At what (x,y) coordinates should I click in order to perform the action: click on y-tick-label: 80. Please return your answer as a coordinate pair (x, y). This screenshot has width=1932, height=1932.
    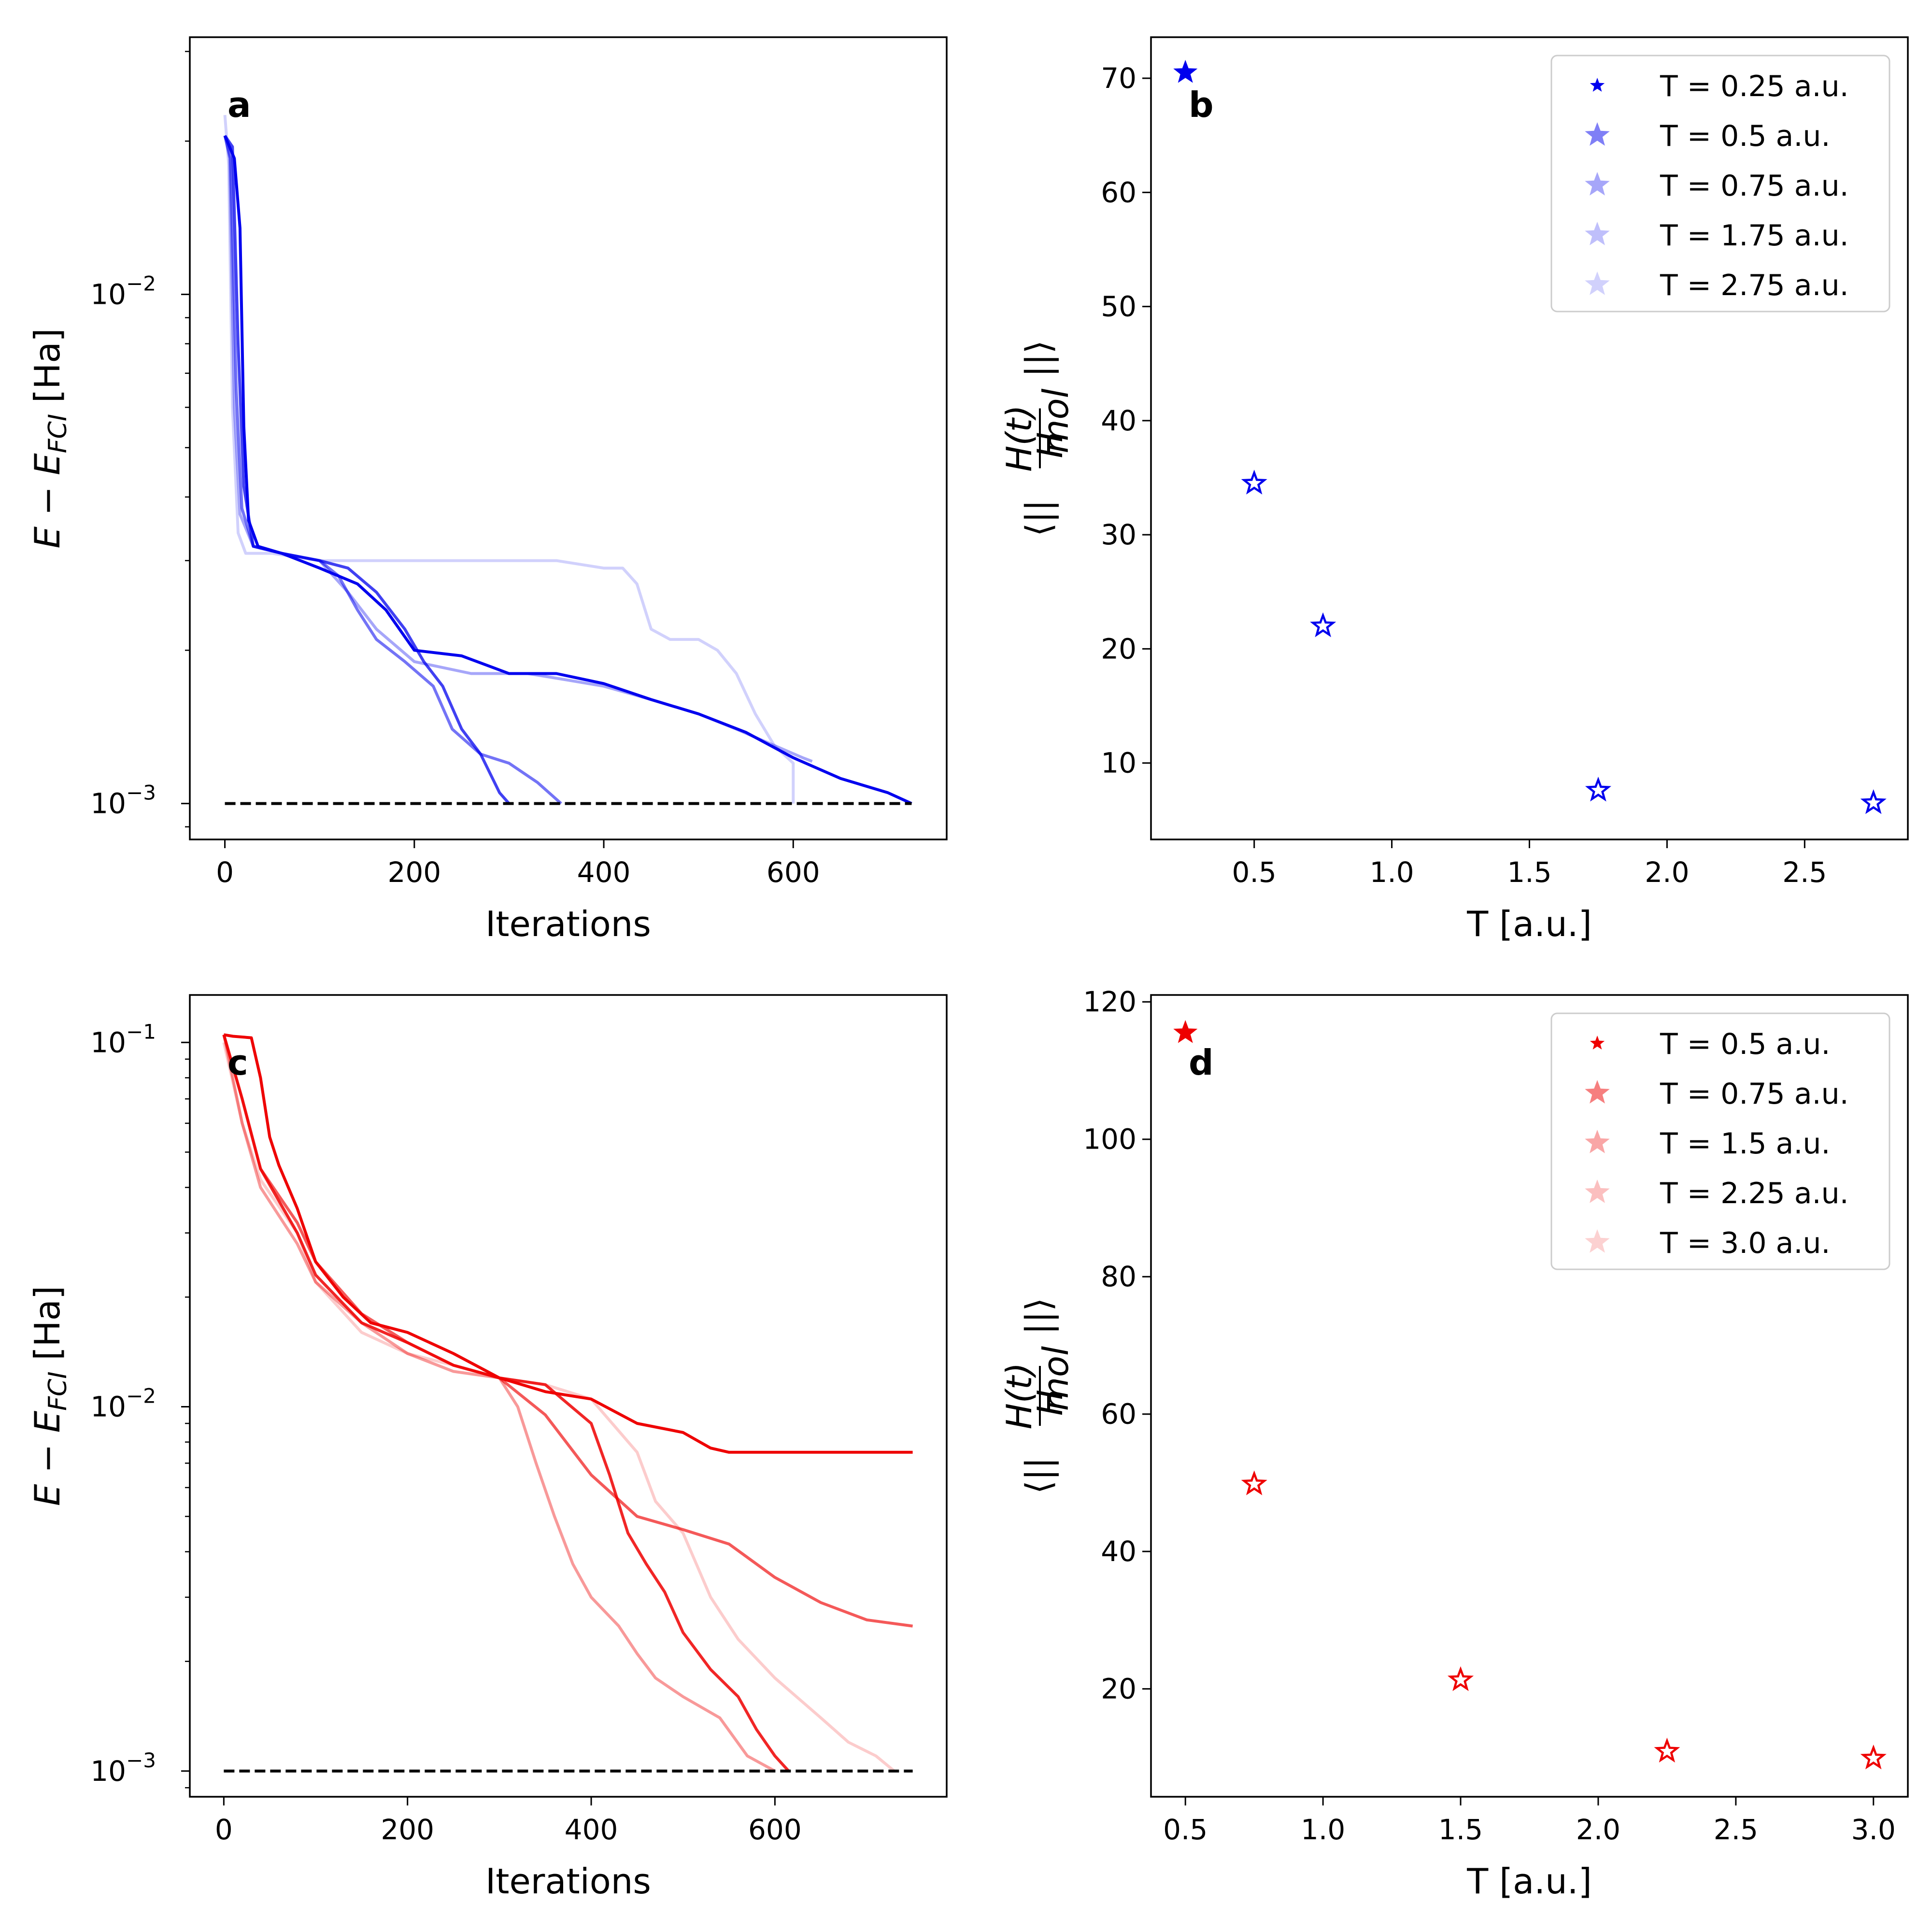
    Looking at the image, I should click on (1118, 1276).